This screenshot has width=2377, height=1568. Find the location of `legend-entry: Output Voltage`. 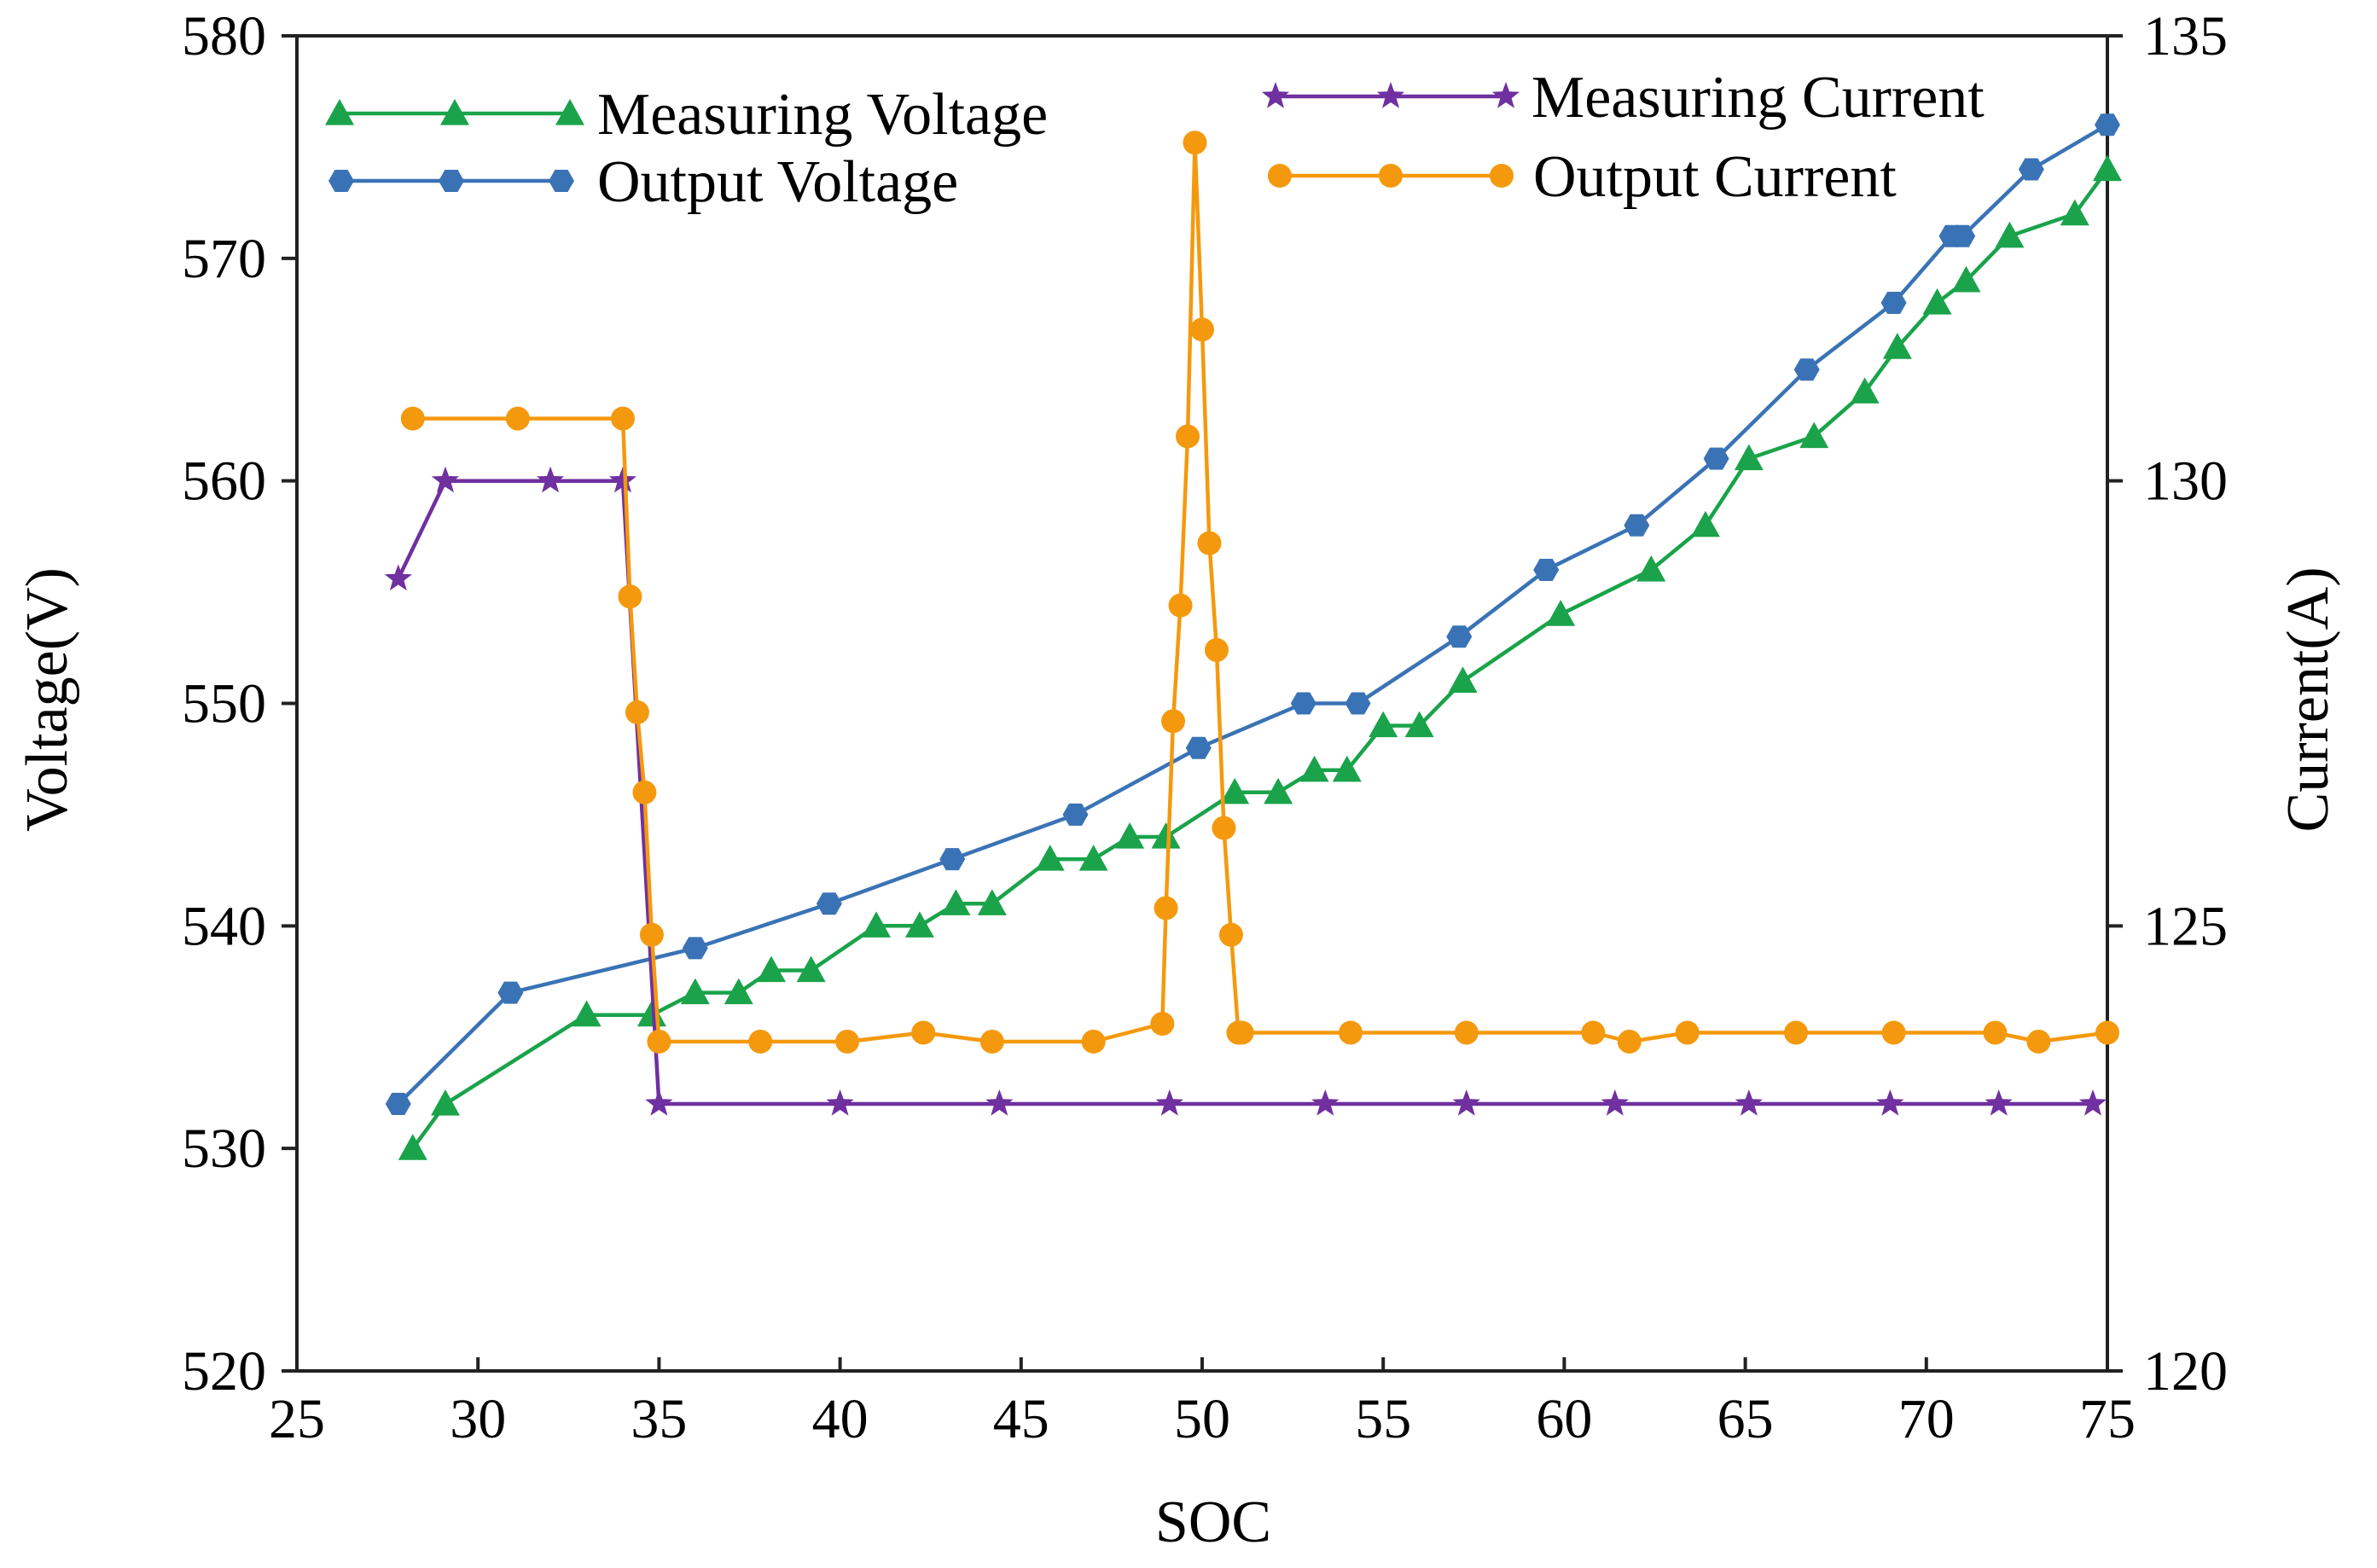

legend-entry: Output Voltage is located at coordinates (643, 182).